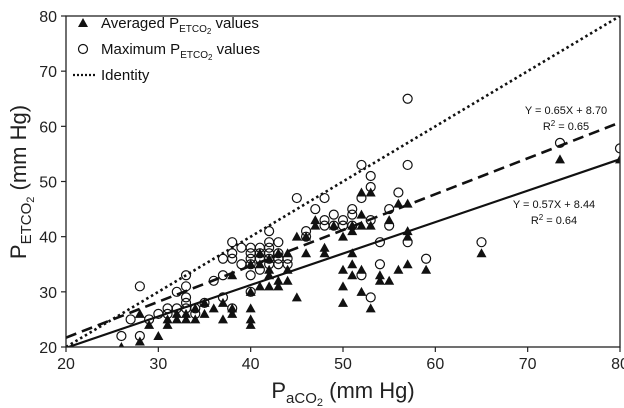 The image size is (624, 408). I want to click on y-tick-label: 60, so click(48, 127).